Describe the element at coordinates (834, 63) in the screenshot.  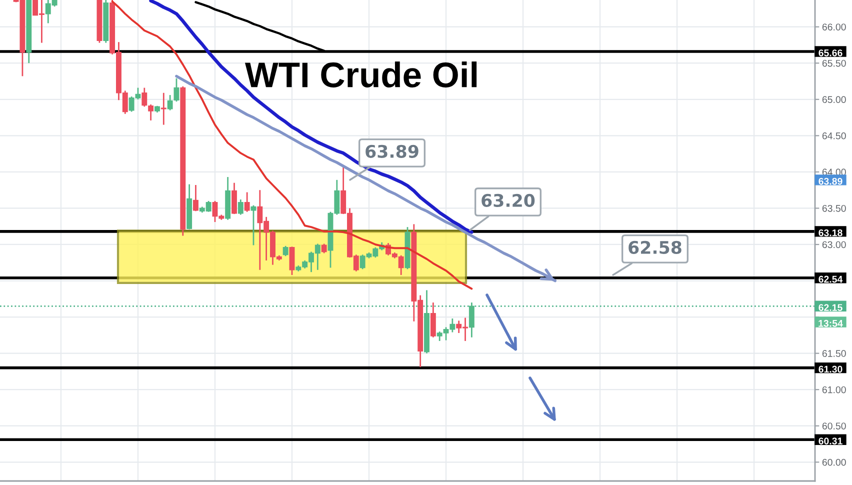
I see `y-tick-label: 65.50` at that location.